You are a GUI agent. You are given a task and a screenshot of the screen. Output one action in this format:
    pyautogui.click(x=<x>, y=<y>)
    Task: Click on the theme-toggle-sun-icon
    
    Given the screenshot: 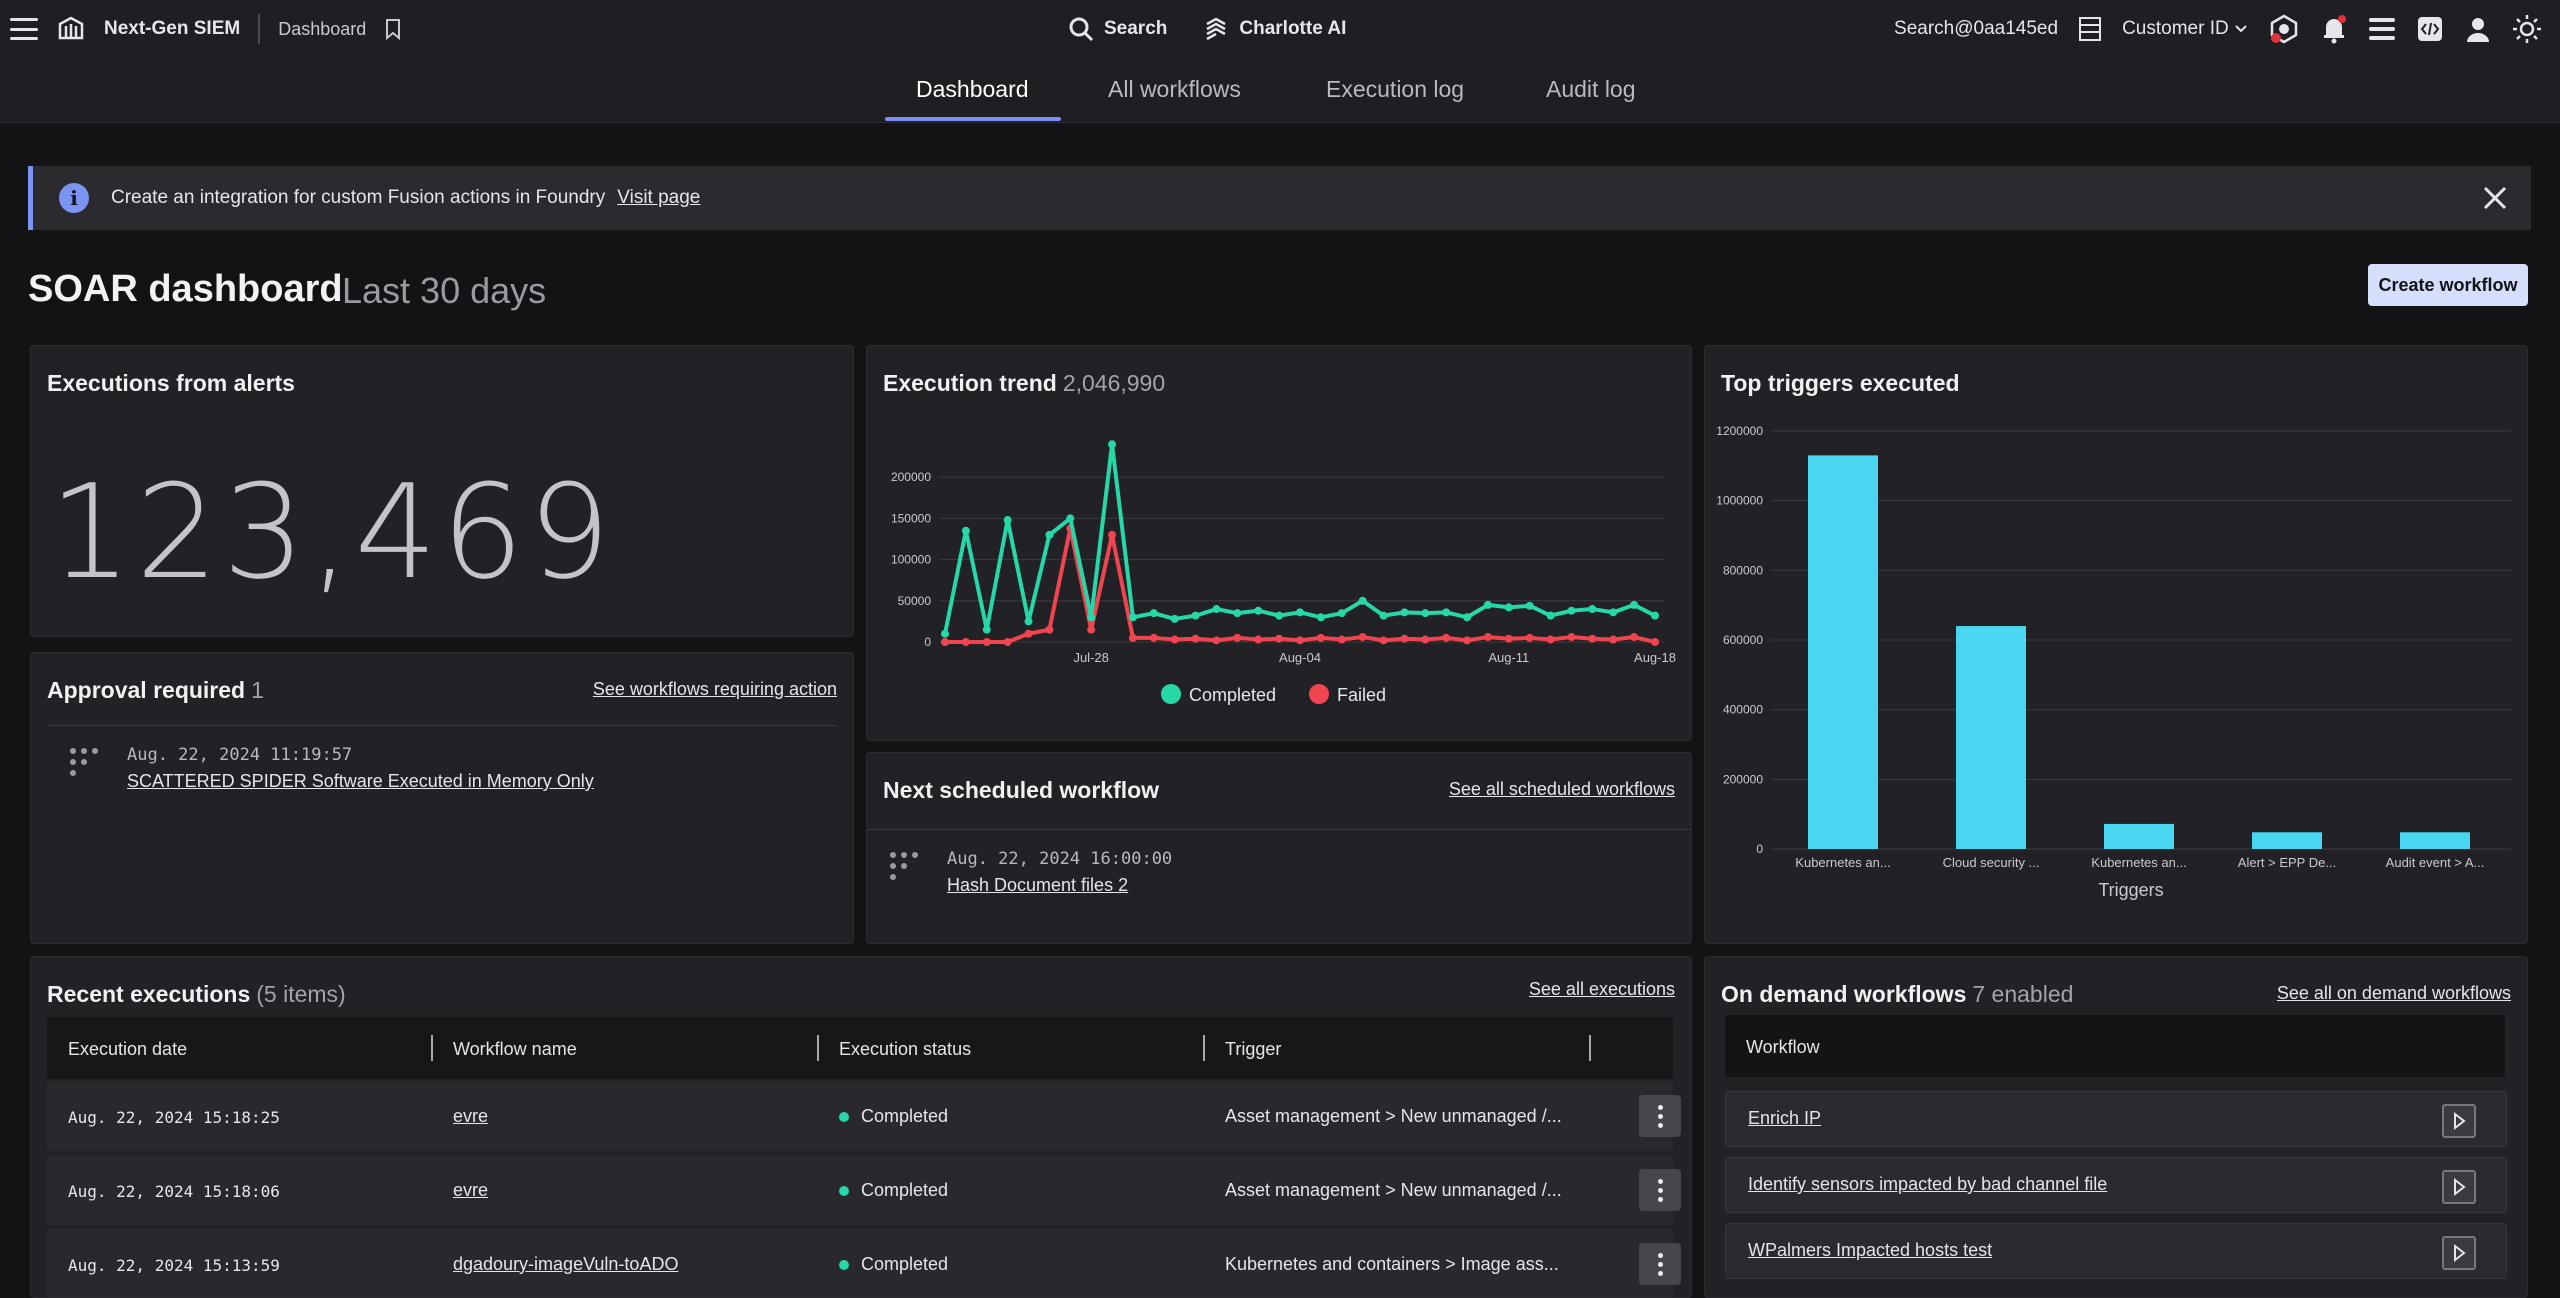 What is the action you would take?
    pyautogui.click(x=2527, y=29)
    